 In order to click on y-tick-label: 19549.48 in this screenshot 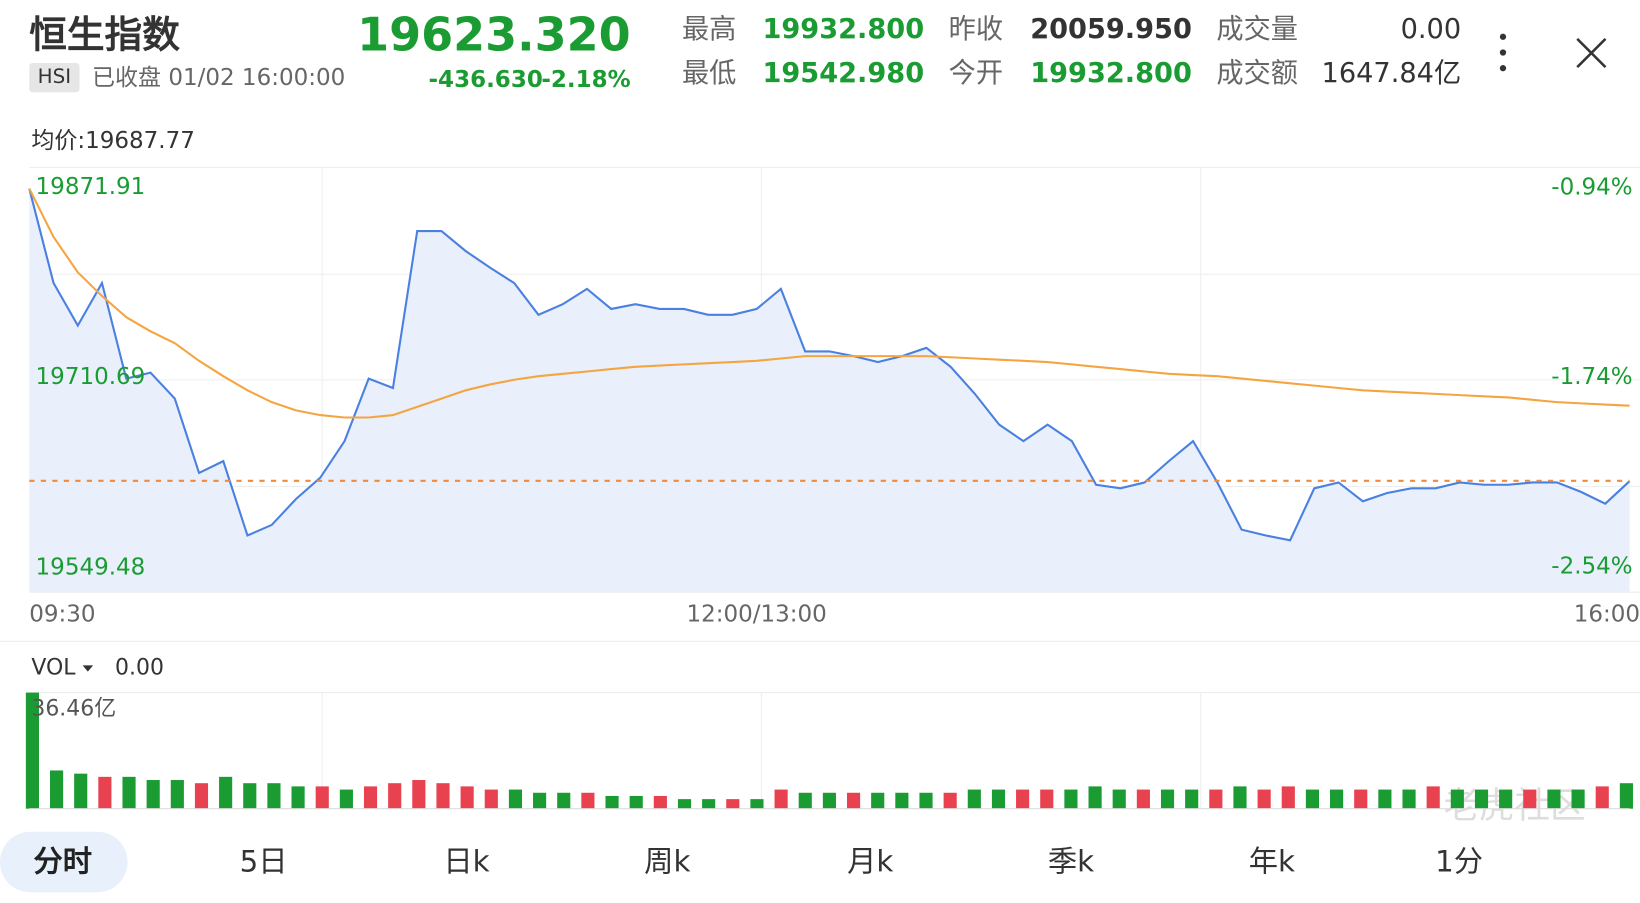, I will do `click(91, 568)`.